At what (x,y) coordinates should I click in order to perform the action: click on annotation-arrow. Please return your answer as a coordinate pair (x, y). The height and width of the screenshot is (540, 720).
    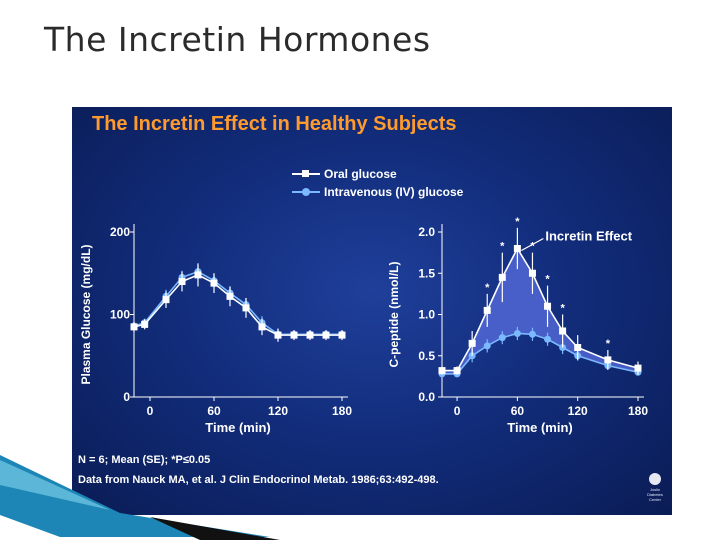
    Looking at the image, I should click on (532, 244).